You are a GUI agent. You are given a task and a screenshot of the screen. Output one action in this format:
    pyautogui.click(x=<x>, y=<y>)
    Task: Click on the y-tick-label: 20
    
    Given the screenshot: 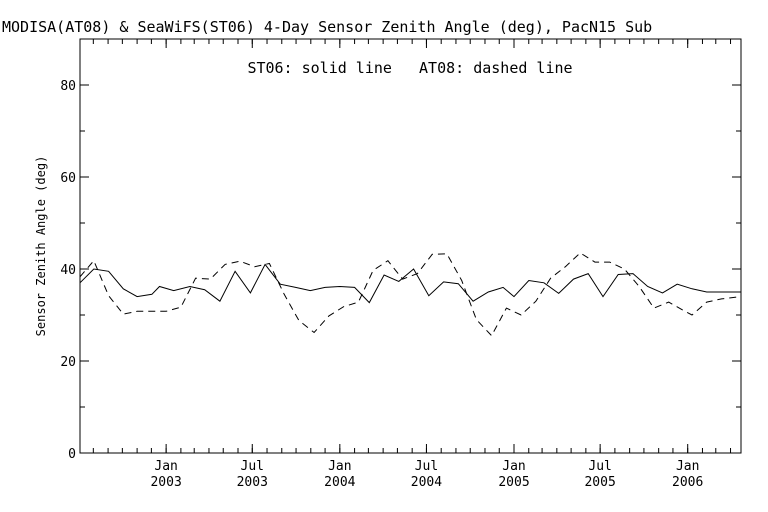 What is the action you would take?
    pyautogui.click(x=68, y=362)
    